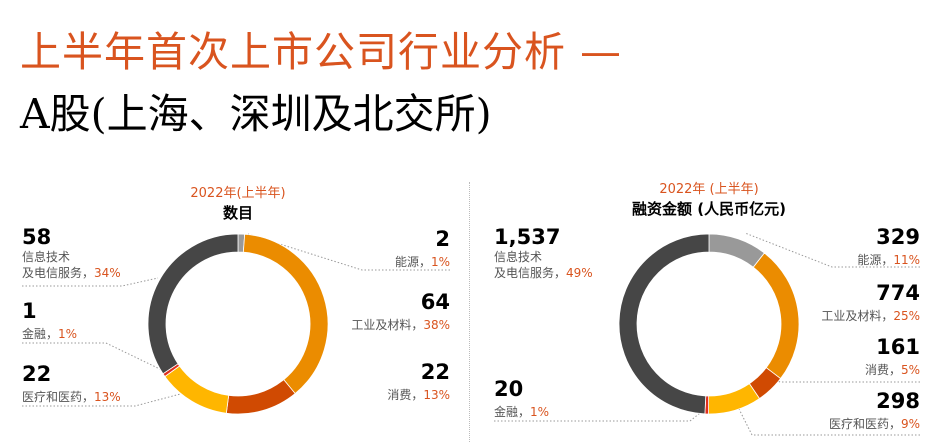 This screenshot has height=442, width=935. Describe the element at coordinates (910, 370) in the screenshot. I see `right-consumer-pct: 5%` at that location.